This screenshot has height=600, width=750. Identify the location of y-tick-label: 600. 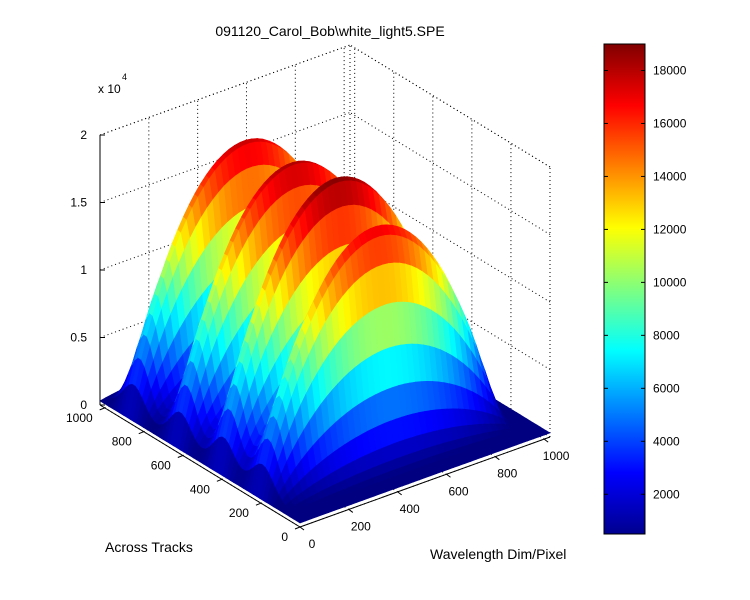
(161, 466).